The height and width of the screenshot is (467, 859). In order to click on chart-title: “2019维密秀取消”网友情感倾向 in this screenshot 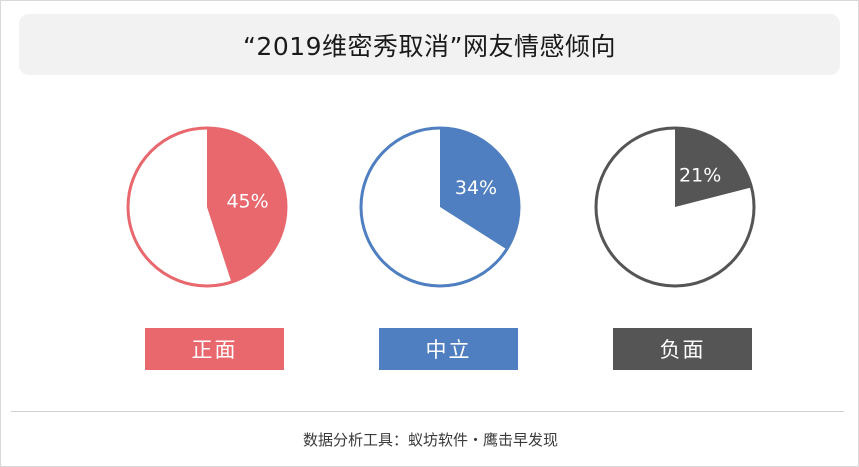, I will do `click(429, 46)`.